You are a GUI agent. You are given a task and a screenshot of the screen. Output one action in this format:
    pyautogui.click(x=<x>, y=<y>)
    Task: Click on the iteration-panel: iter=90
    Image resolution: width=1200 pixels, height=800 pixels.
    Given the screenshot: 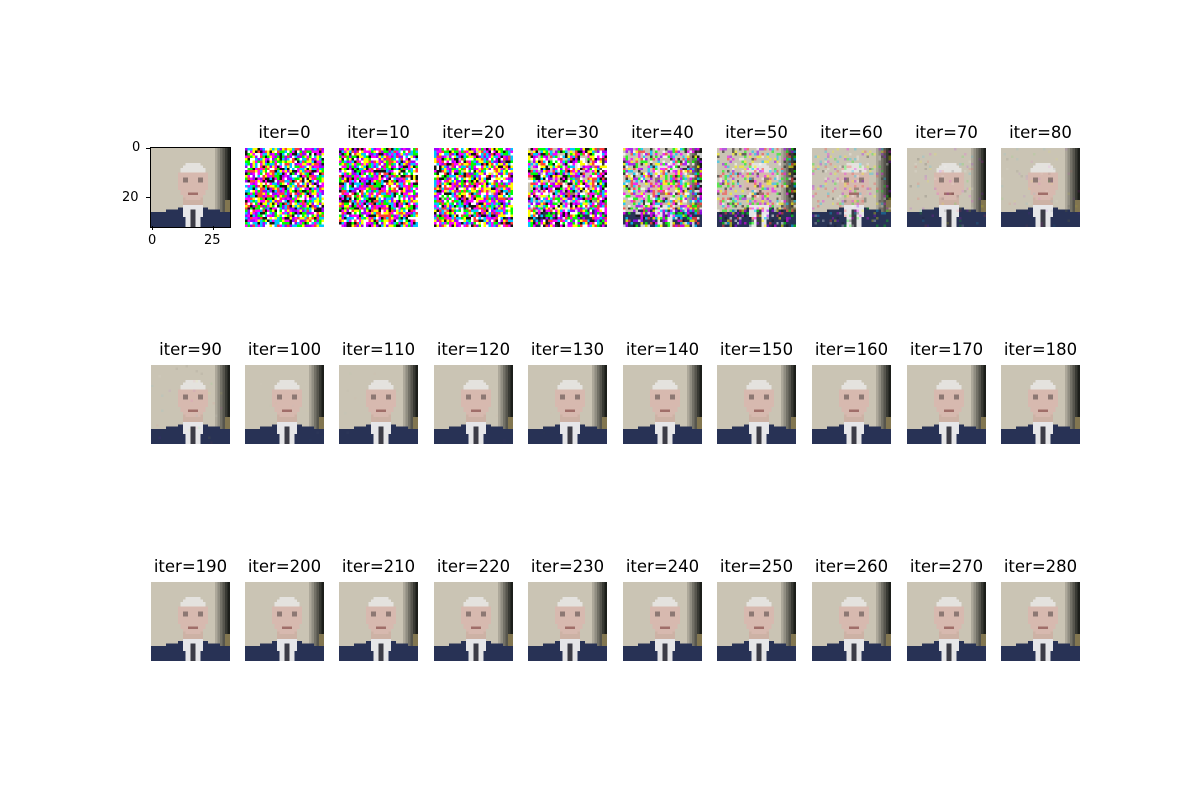 What is the action you would take?
    pyautogui.click(x=190, y=392)
    